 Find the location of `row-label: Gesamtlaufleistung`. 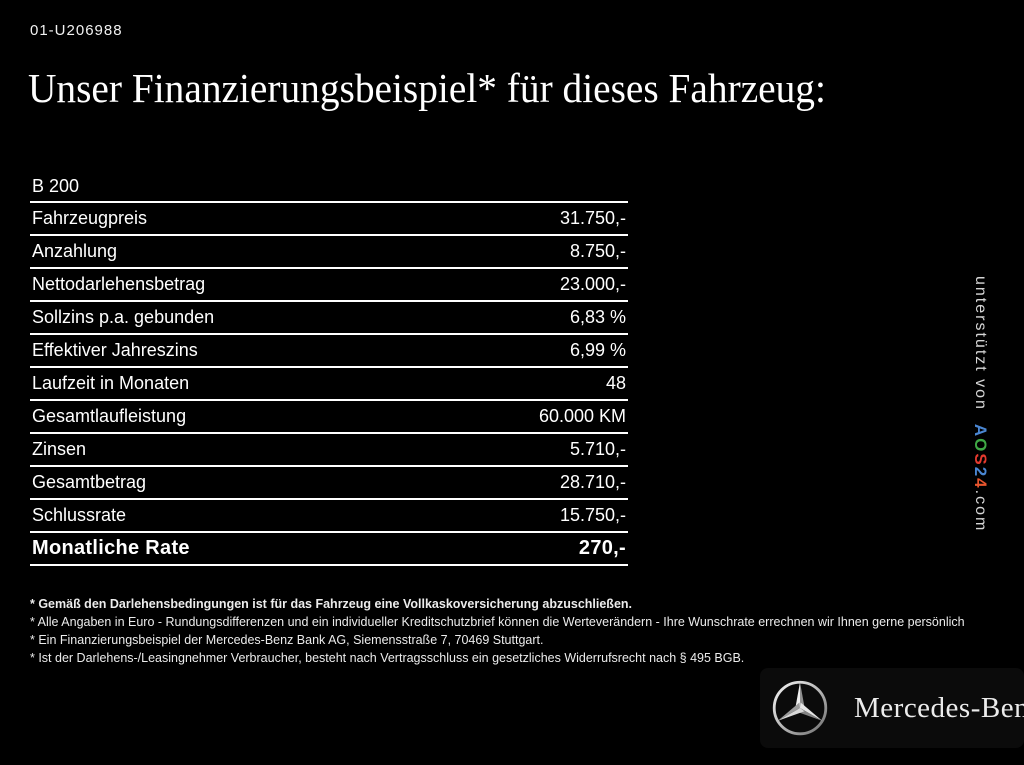

row-label: Gesamtlaufleistung is located at coordinates (109, 416).